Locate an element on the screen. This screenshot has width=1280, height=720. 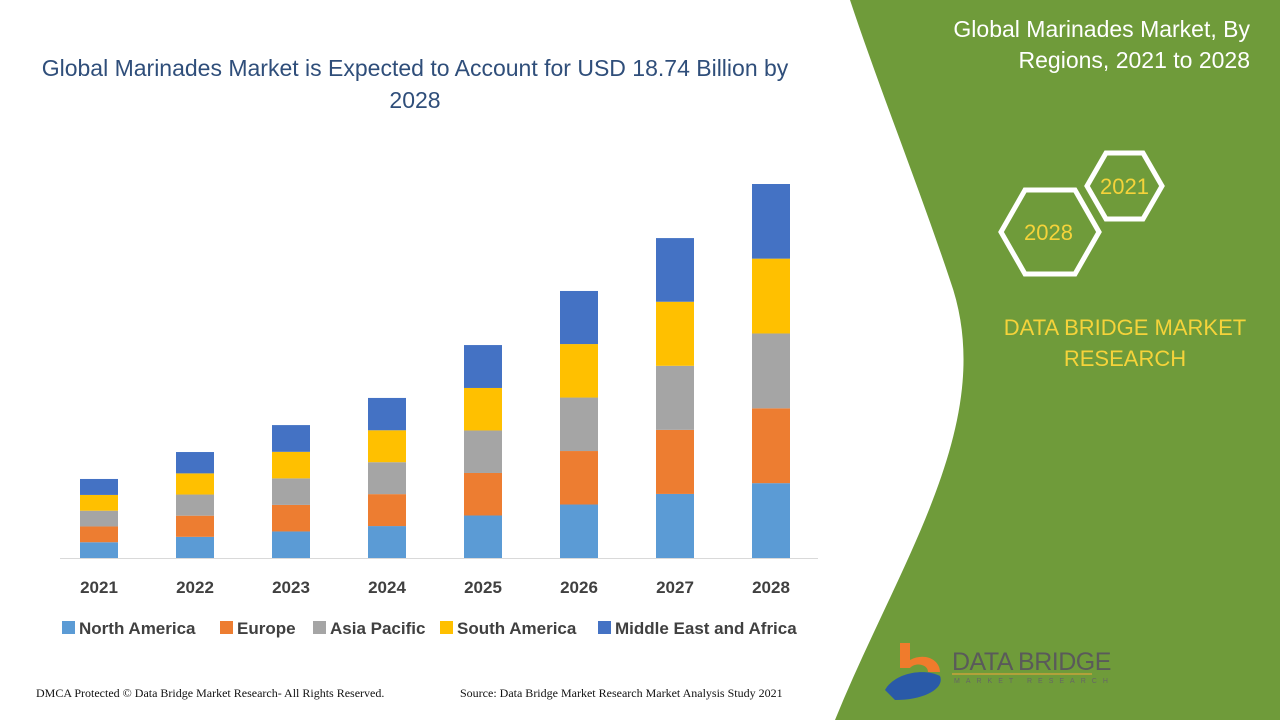
logo-subtext: MARKET RESEARCH is located at coordinates (1034, 681).